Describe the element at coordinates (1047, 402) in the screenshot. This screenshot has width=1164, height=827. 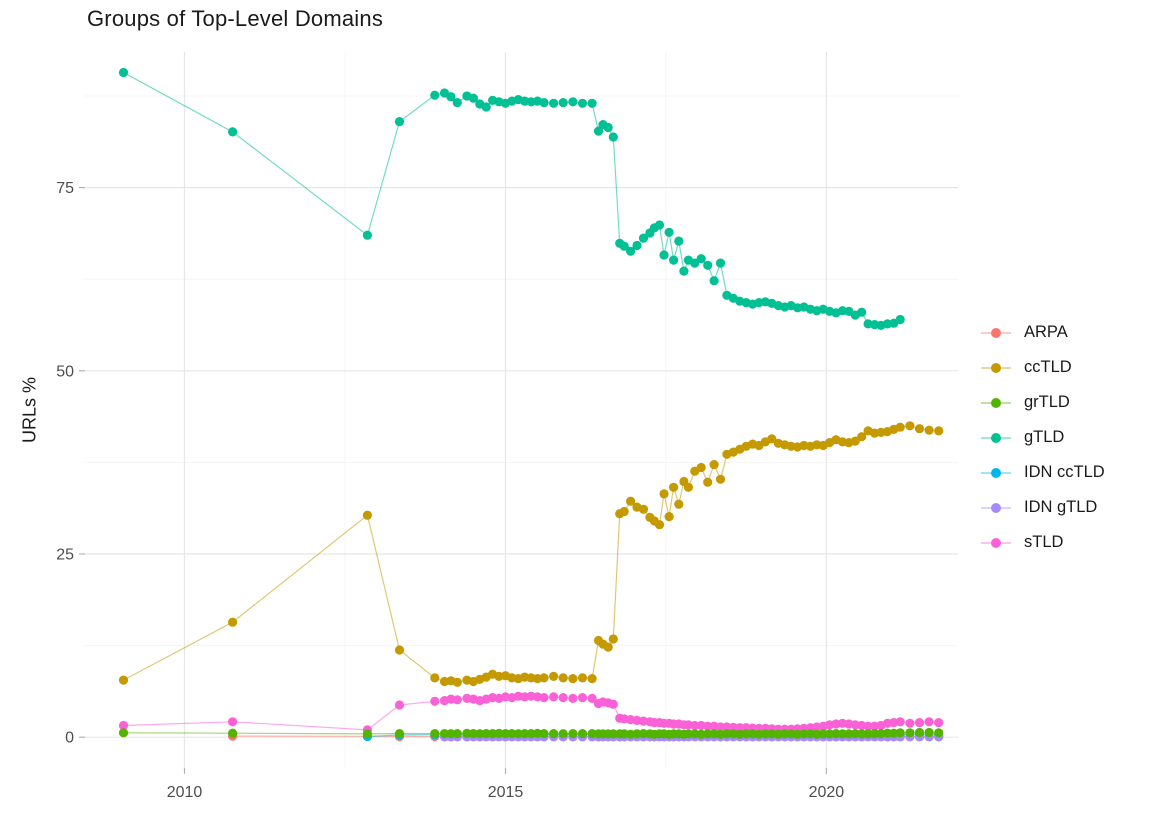
I see `legend-label: grTLD` at that location.